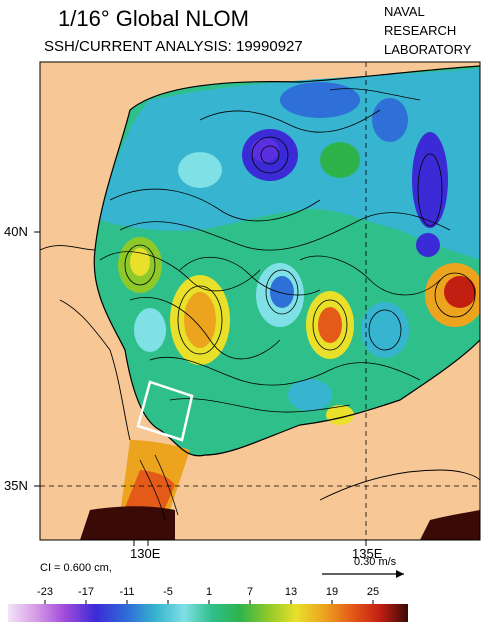 The height and width of the screenshot is (629, 492). I want to click on scale-arrow-head, so click(400, 574).